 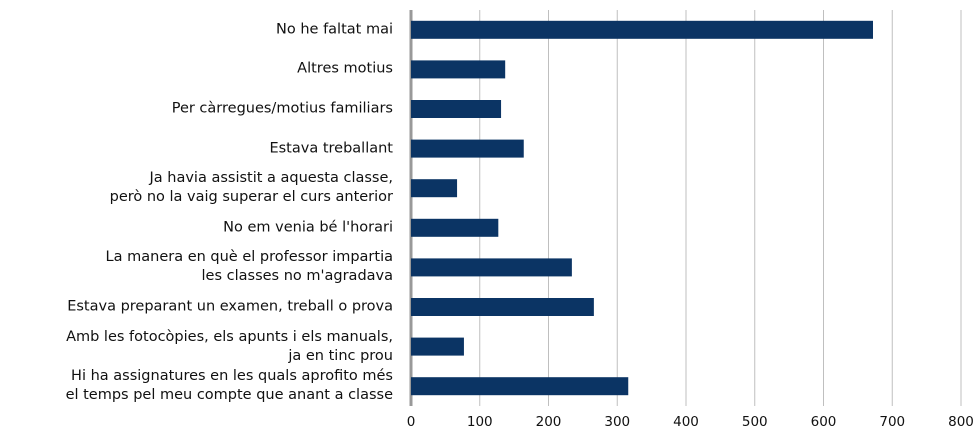 I want to click on x-tick-label: 500, so click(x=754, y=422).